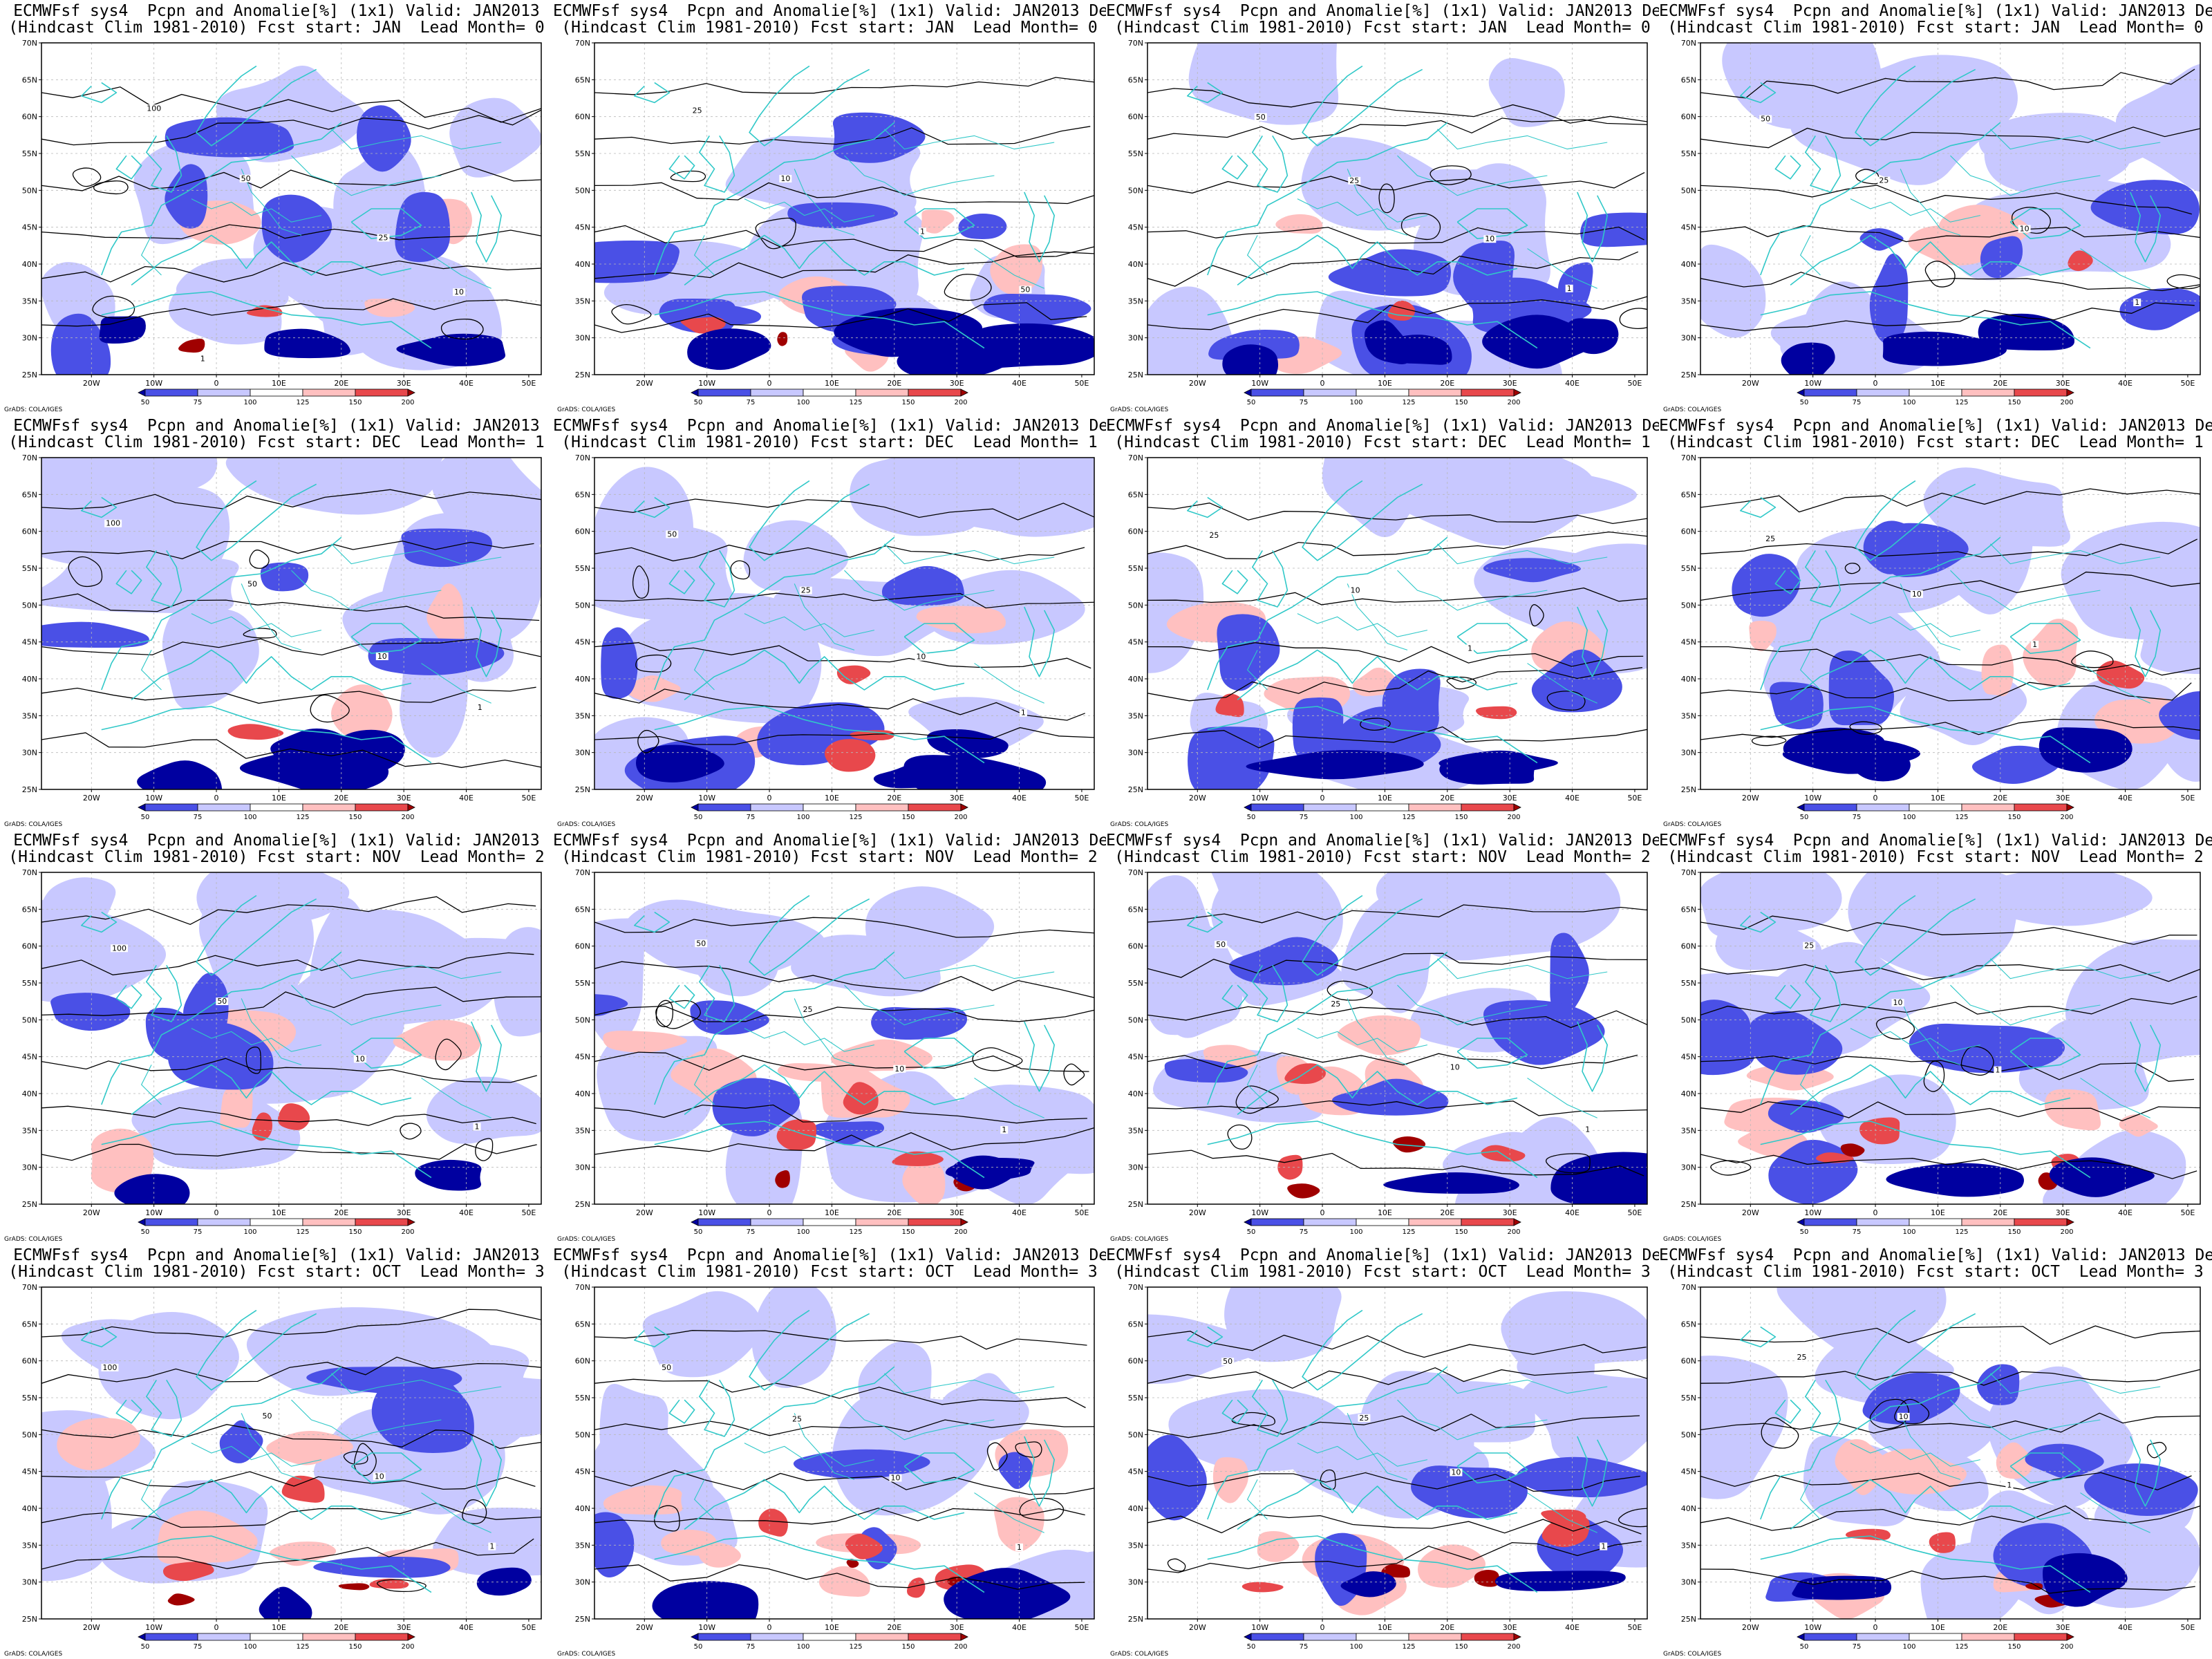 Image resolution: width=2212 pixels, height=1659 pixels. What do you see at coordinates (1408, 1232) in the screenshot?
I see `colorbar-label: 125` at bounding box center [1408, 1232].